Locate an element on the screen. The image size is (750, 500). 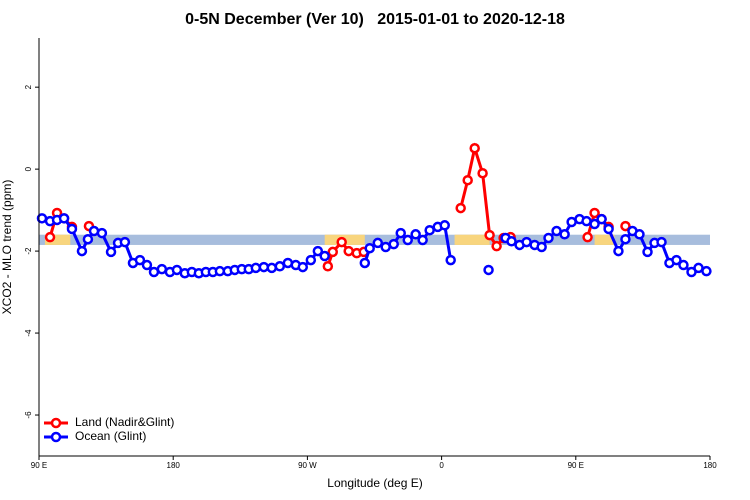
y-tick-label: -2 is located at coordinates (28, 251).